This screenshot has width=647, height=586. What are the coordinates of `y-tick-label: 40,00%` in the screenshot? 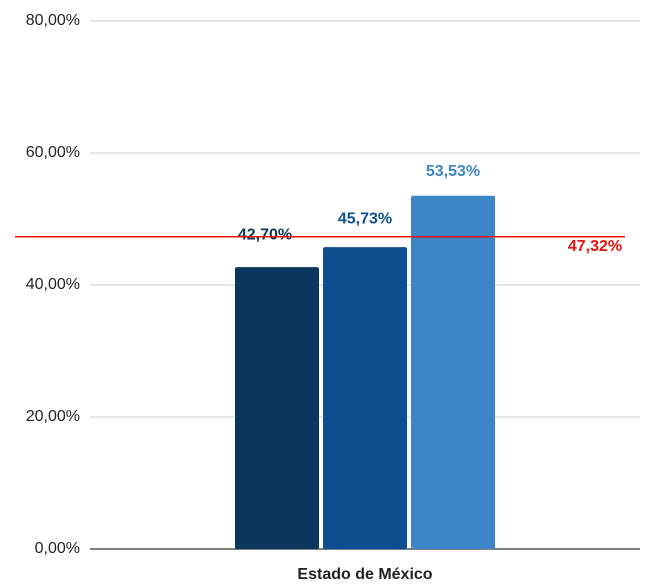 It's located at (53, 284).